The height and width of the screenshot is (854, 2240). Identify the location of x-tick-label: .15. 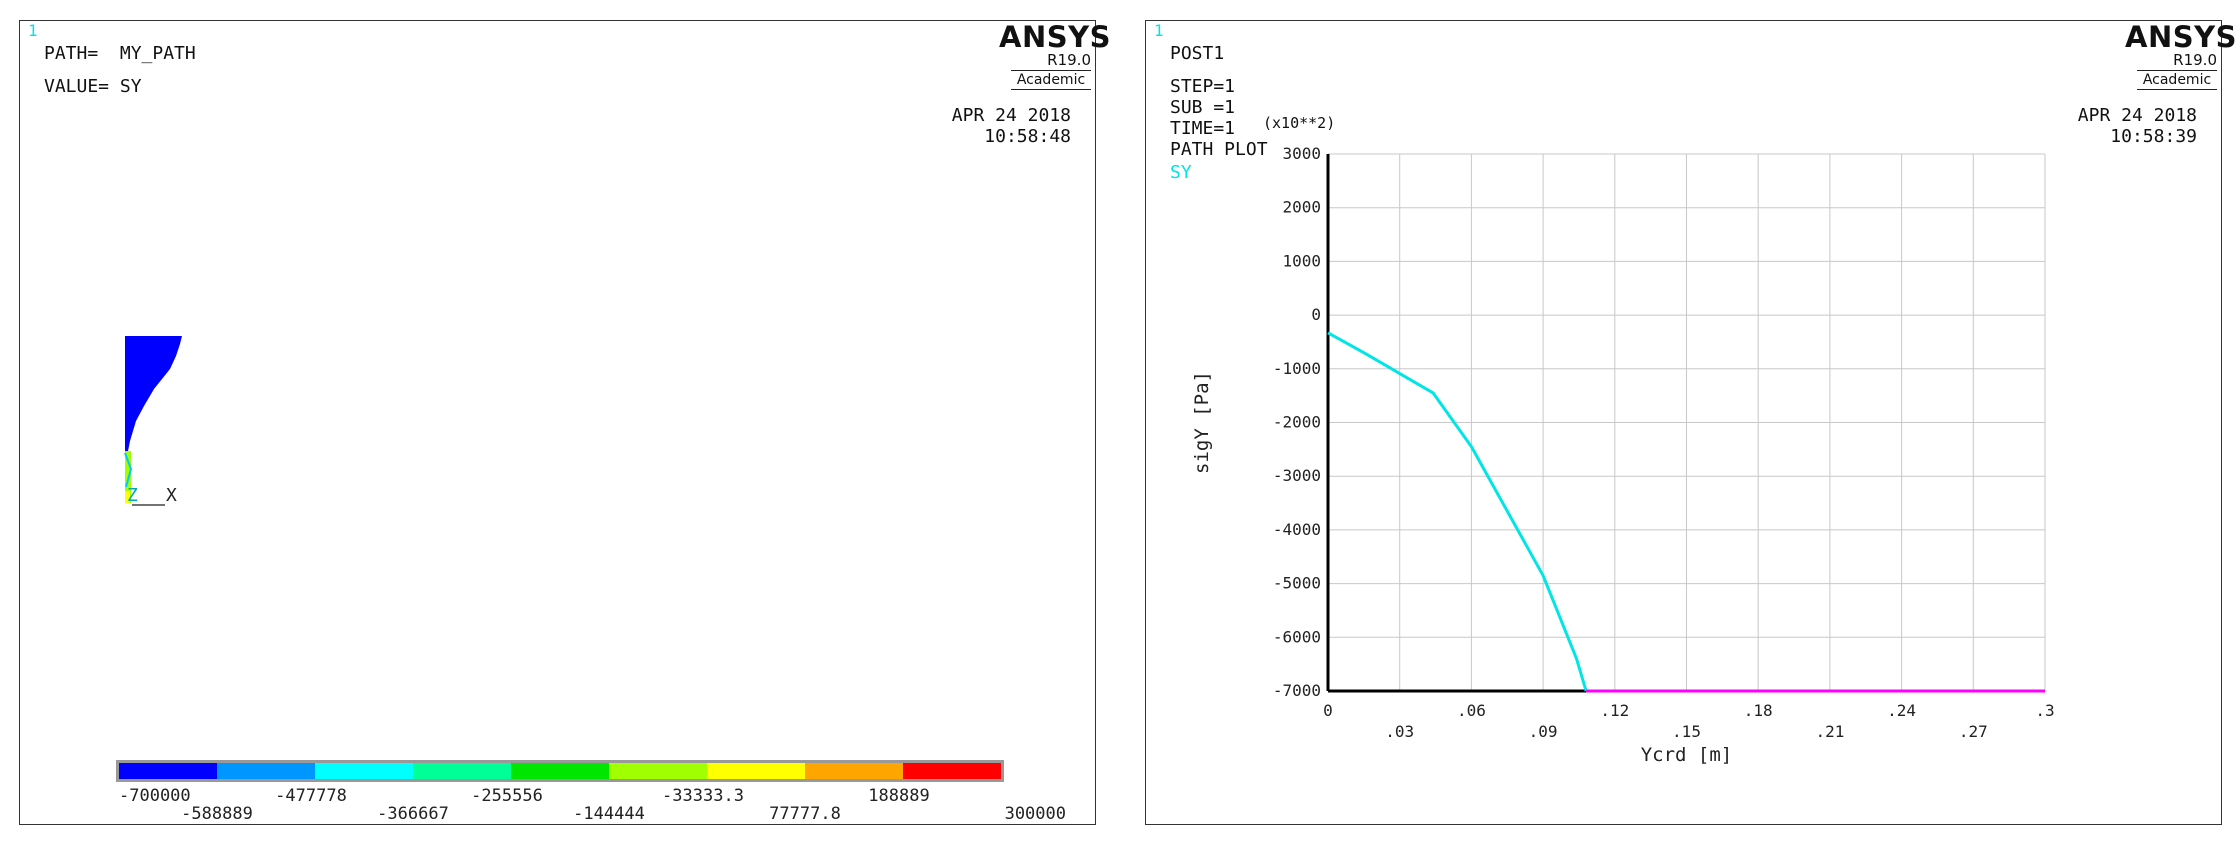
(1686, 731).